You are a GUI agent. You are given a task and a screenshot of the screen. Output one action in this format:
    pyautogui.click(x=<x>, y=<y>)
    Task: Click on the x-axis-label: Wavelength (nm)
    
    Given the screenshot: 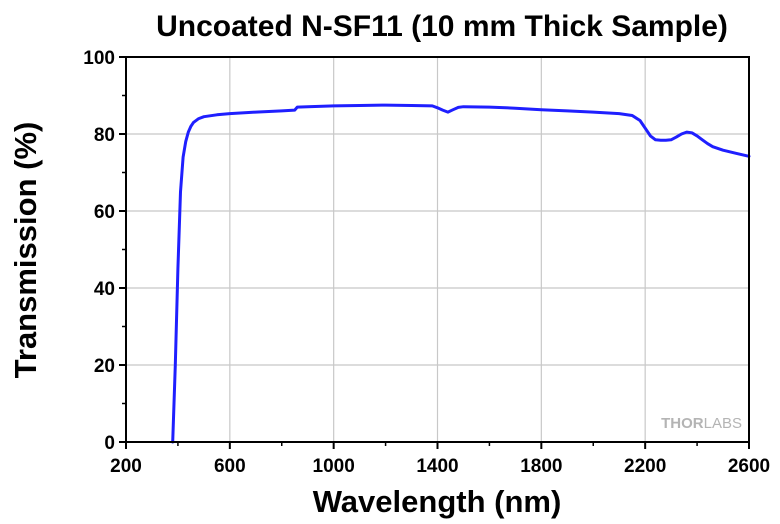 What is the action you would take?
    pyautogui.click(x=437, y=501)
    